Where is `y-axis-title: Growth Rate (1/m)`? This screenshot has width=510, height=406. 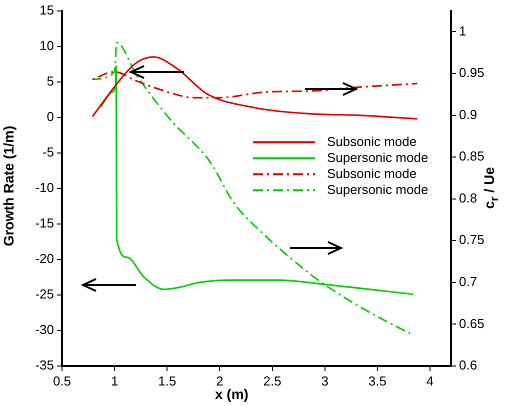
y-axis-title: Growth Rate (1/m) is located at coordinates (8, 186).